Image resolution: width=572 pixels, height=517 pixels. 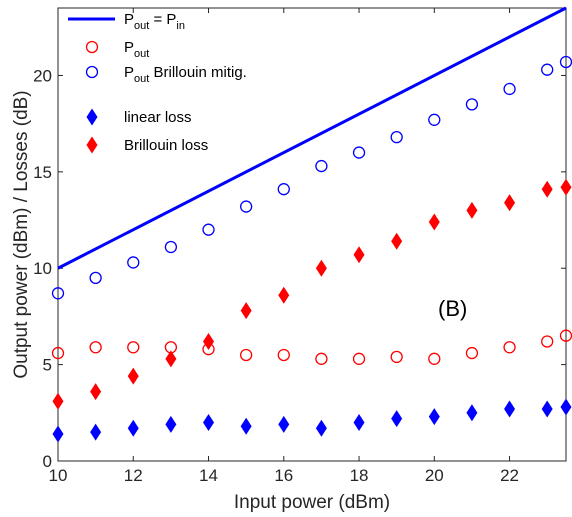 I want to click on legend-item-pin_line: Pout = Pin, so click(x=126, y=21).